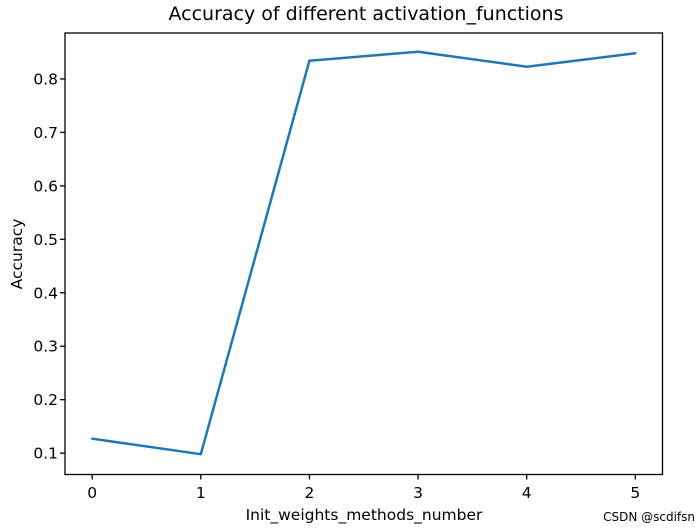 Image resolution: width=700 pixels, height=531 pixels. Describe the element at coordinates (635, 493) in the screenshot. I see `x-tick-label: 5` at that location.